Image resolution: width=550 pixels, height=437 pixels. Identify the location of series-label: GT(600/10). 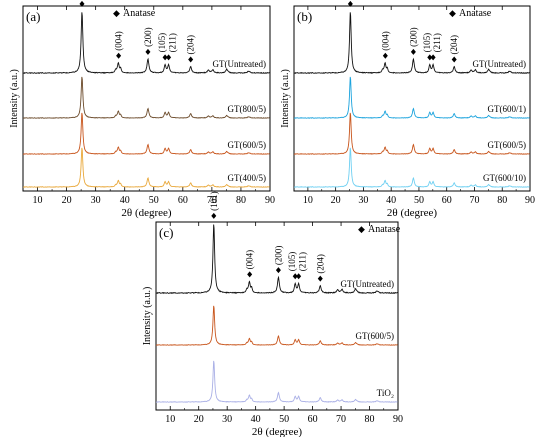
(504, 178).